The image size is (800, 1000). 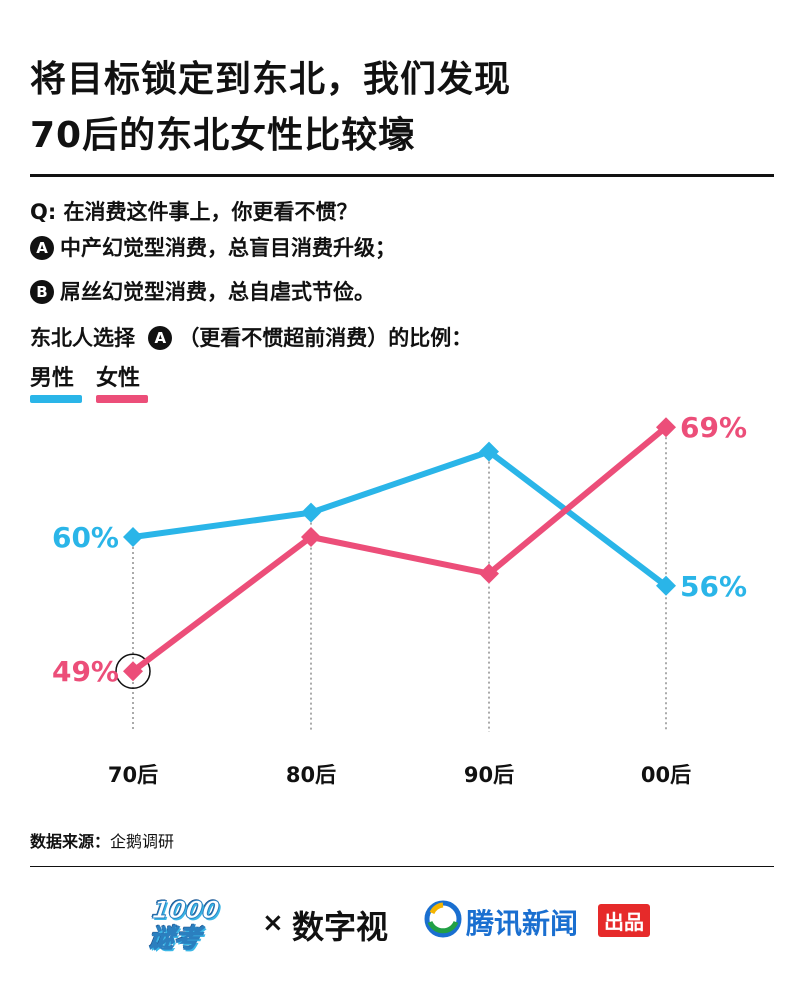 I want to click on option-b-badge: B, so click(x=42, y=292).